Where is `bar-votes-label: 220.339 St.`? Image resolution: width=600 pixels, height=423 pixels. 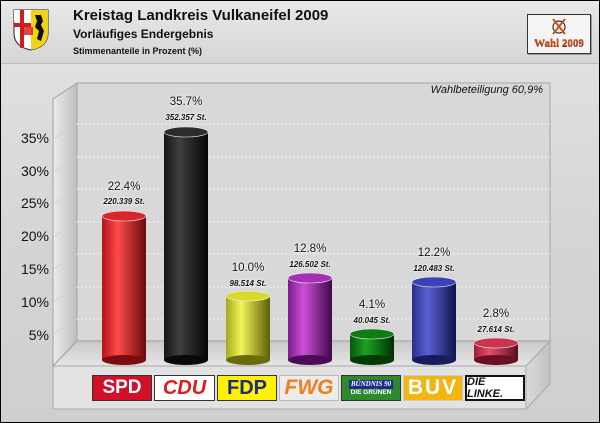
bar-votes-label: 220.339 St. is located at coordinates (124, 201).